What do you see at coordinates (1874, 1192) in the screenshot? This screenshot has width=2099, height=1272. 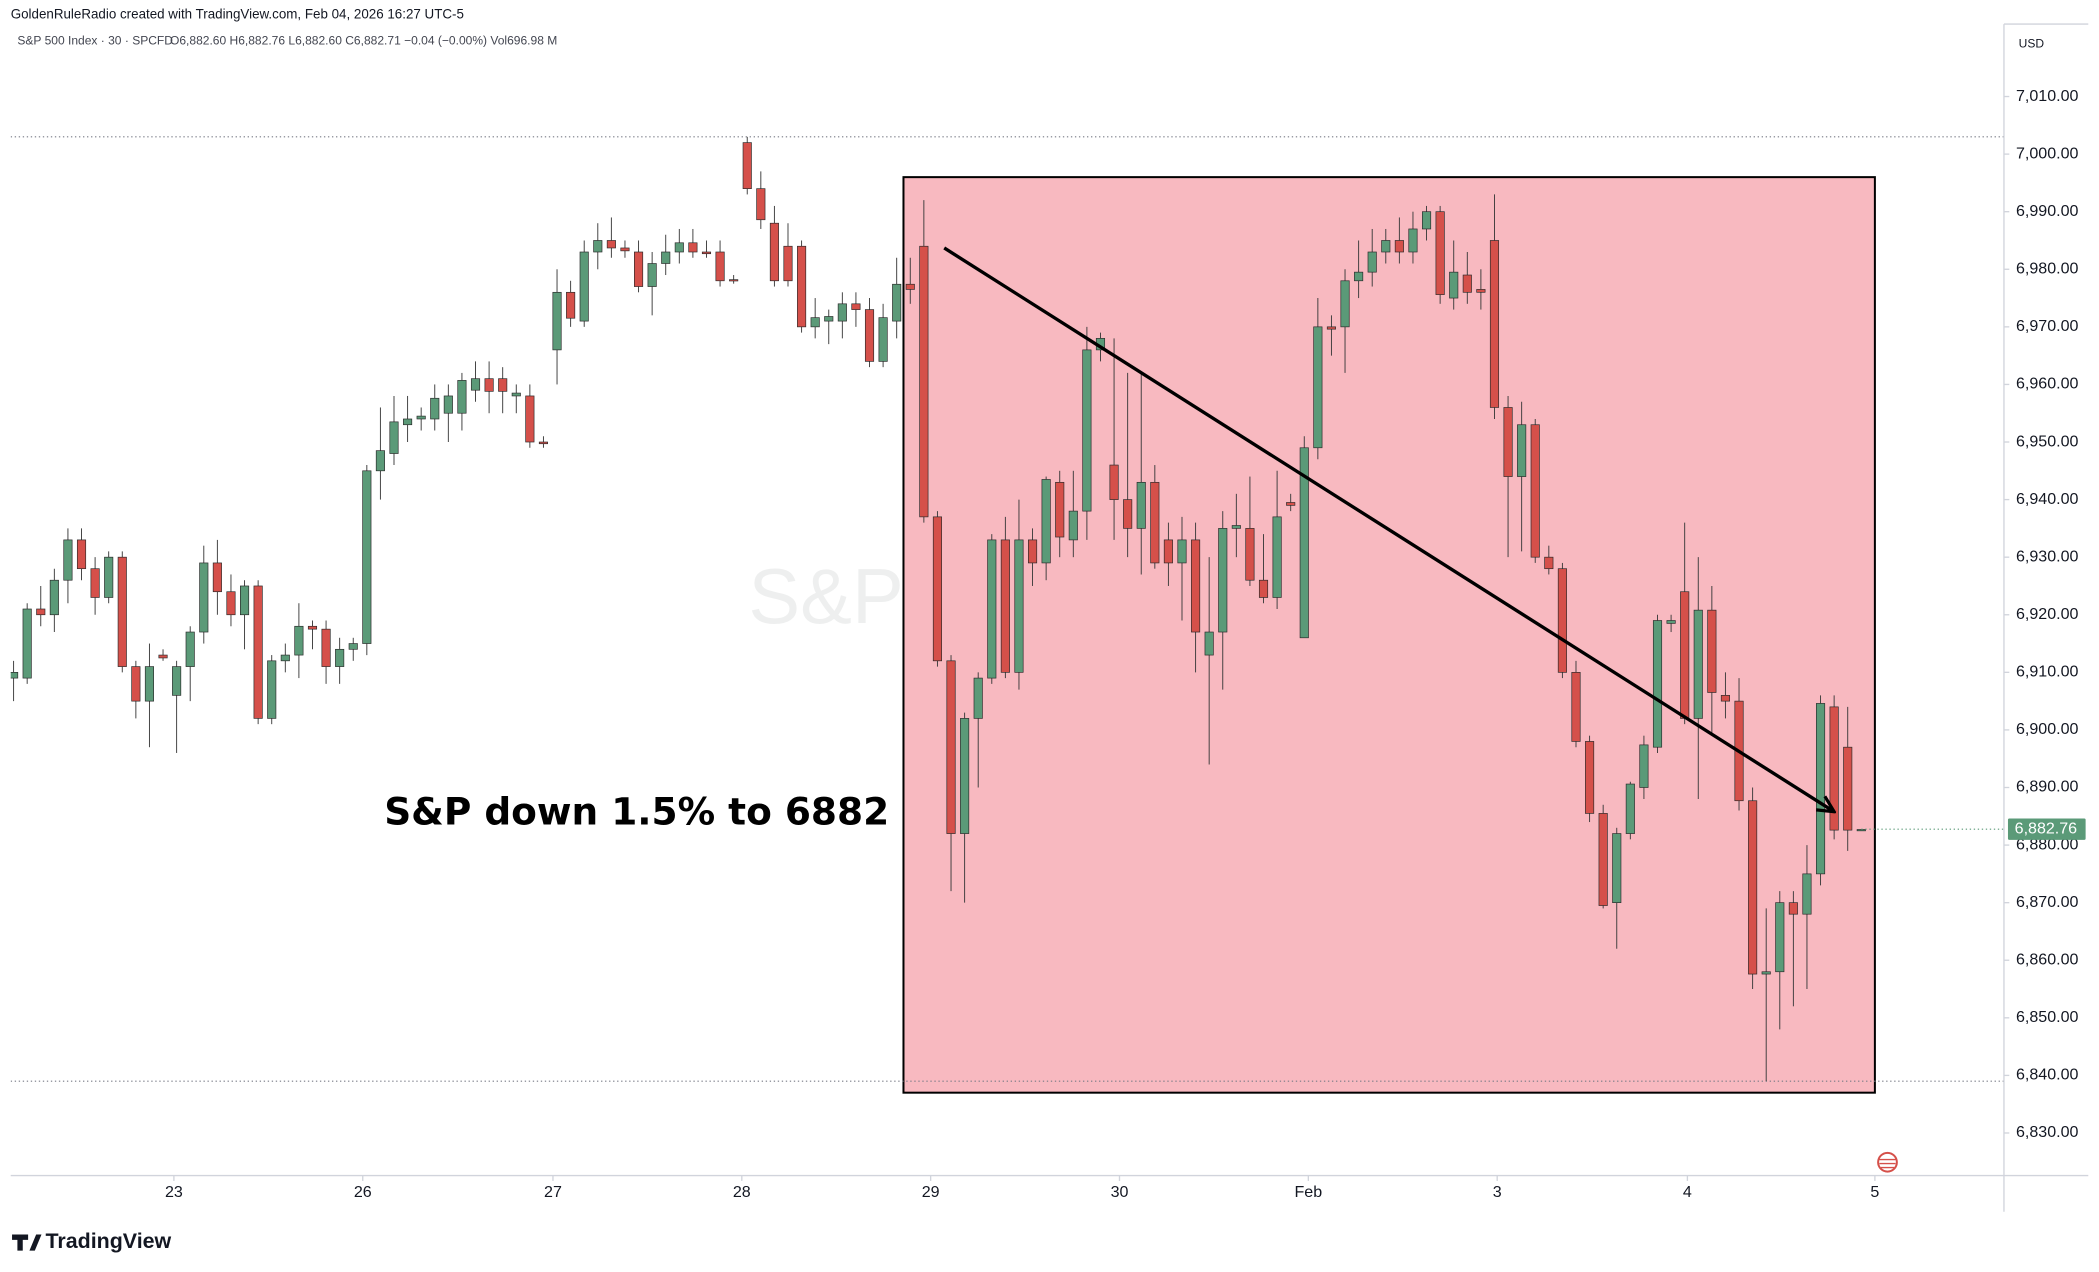 I see `x-tick-label: 5` at bounding box center [1874, 1192].